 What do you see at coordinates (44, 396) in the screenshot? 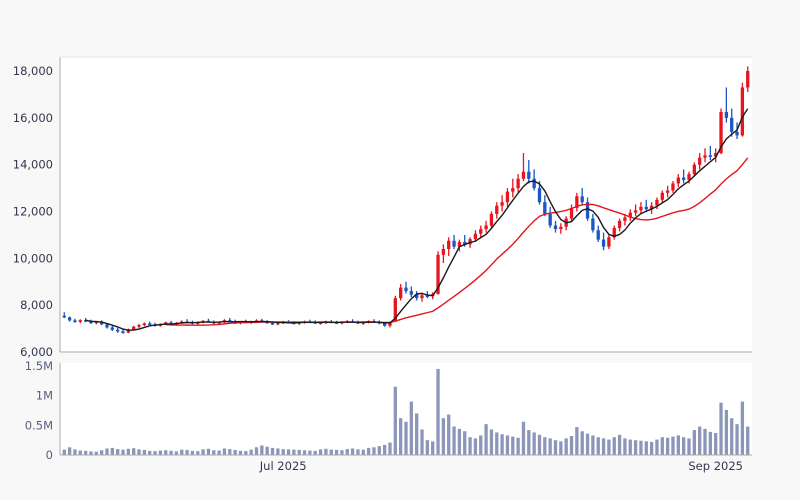
I see `volume-tick-label: 1M` at bounding box center [44, 396].